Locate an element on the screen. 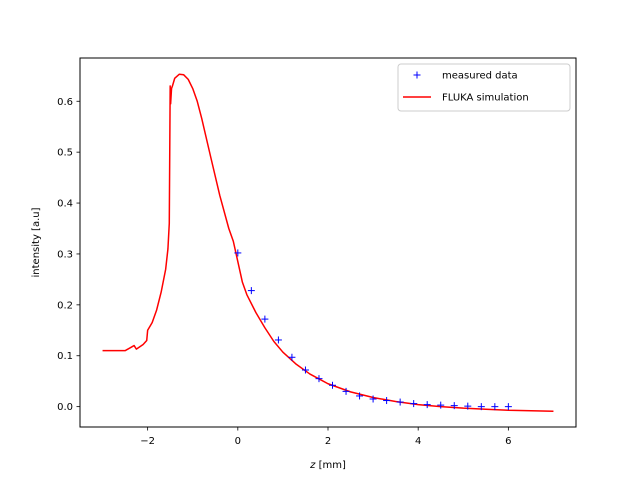  y-tick-label: 0.6 is located at coordinates (65, 102).